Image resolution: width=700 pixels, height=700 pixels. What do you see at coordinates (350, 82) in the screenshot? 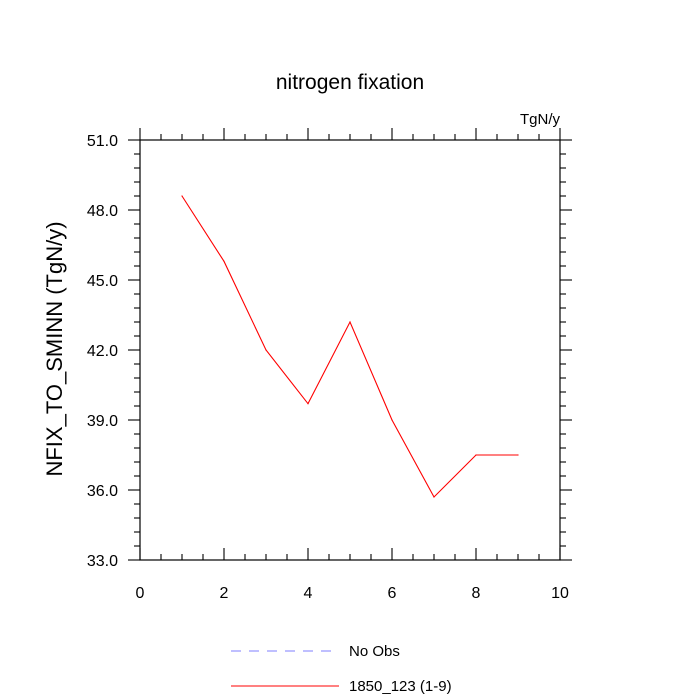
I see `chart-title: nitrogen fixation` at bounding box center [350, 82].